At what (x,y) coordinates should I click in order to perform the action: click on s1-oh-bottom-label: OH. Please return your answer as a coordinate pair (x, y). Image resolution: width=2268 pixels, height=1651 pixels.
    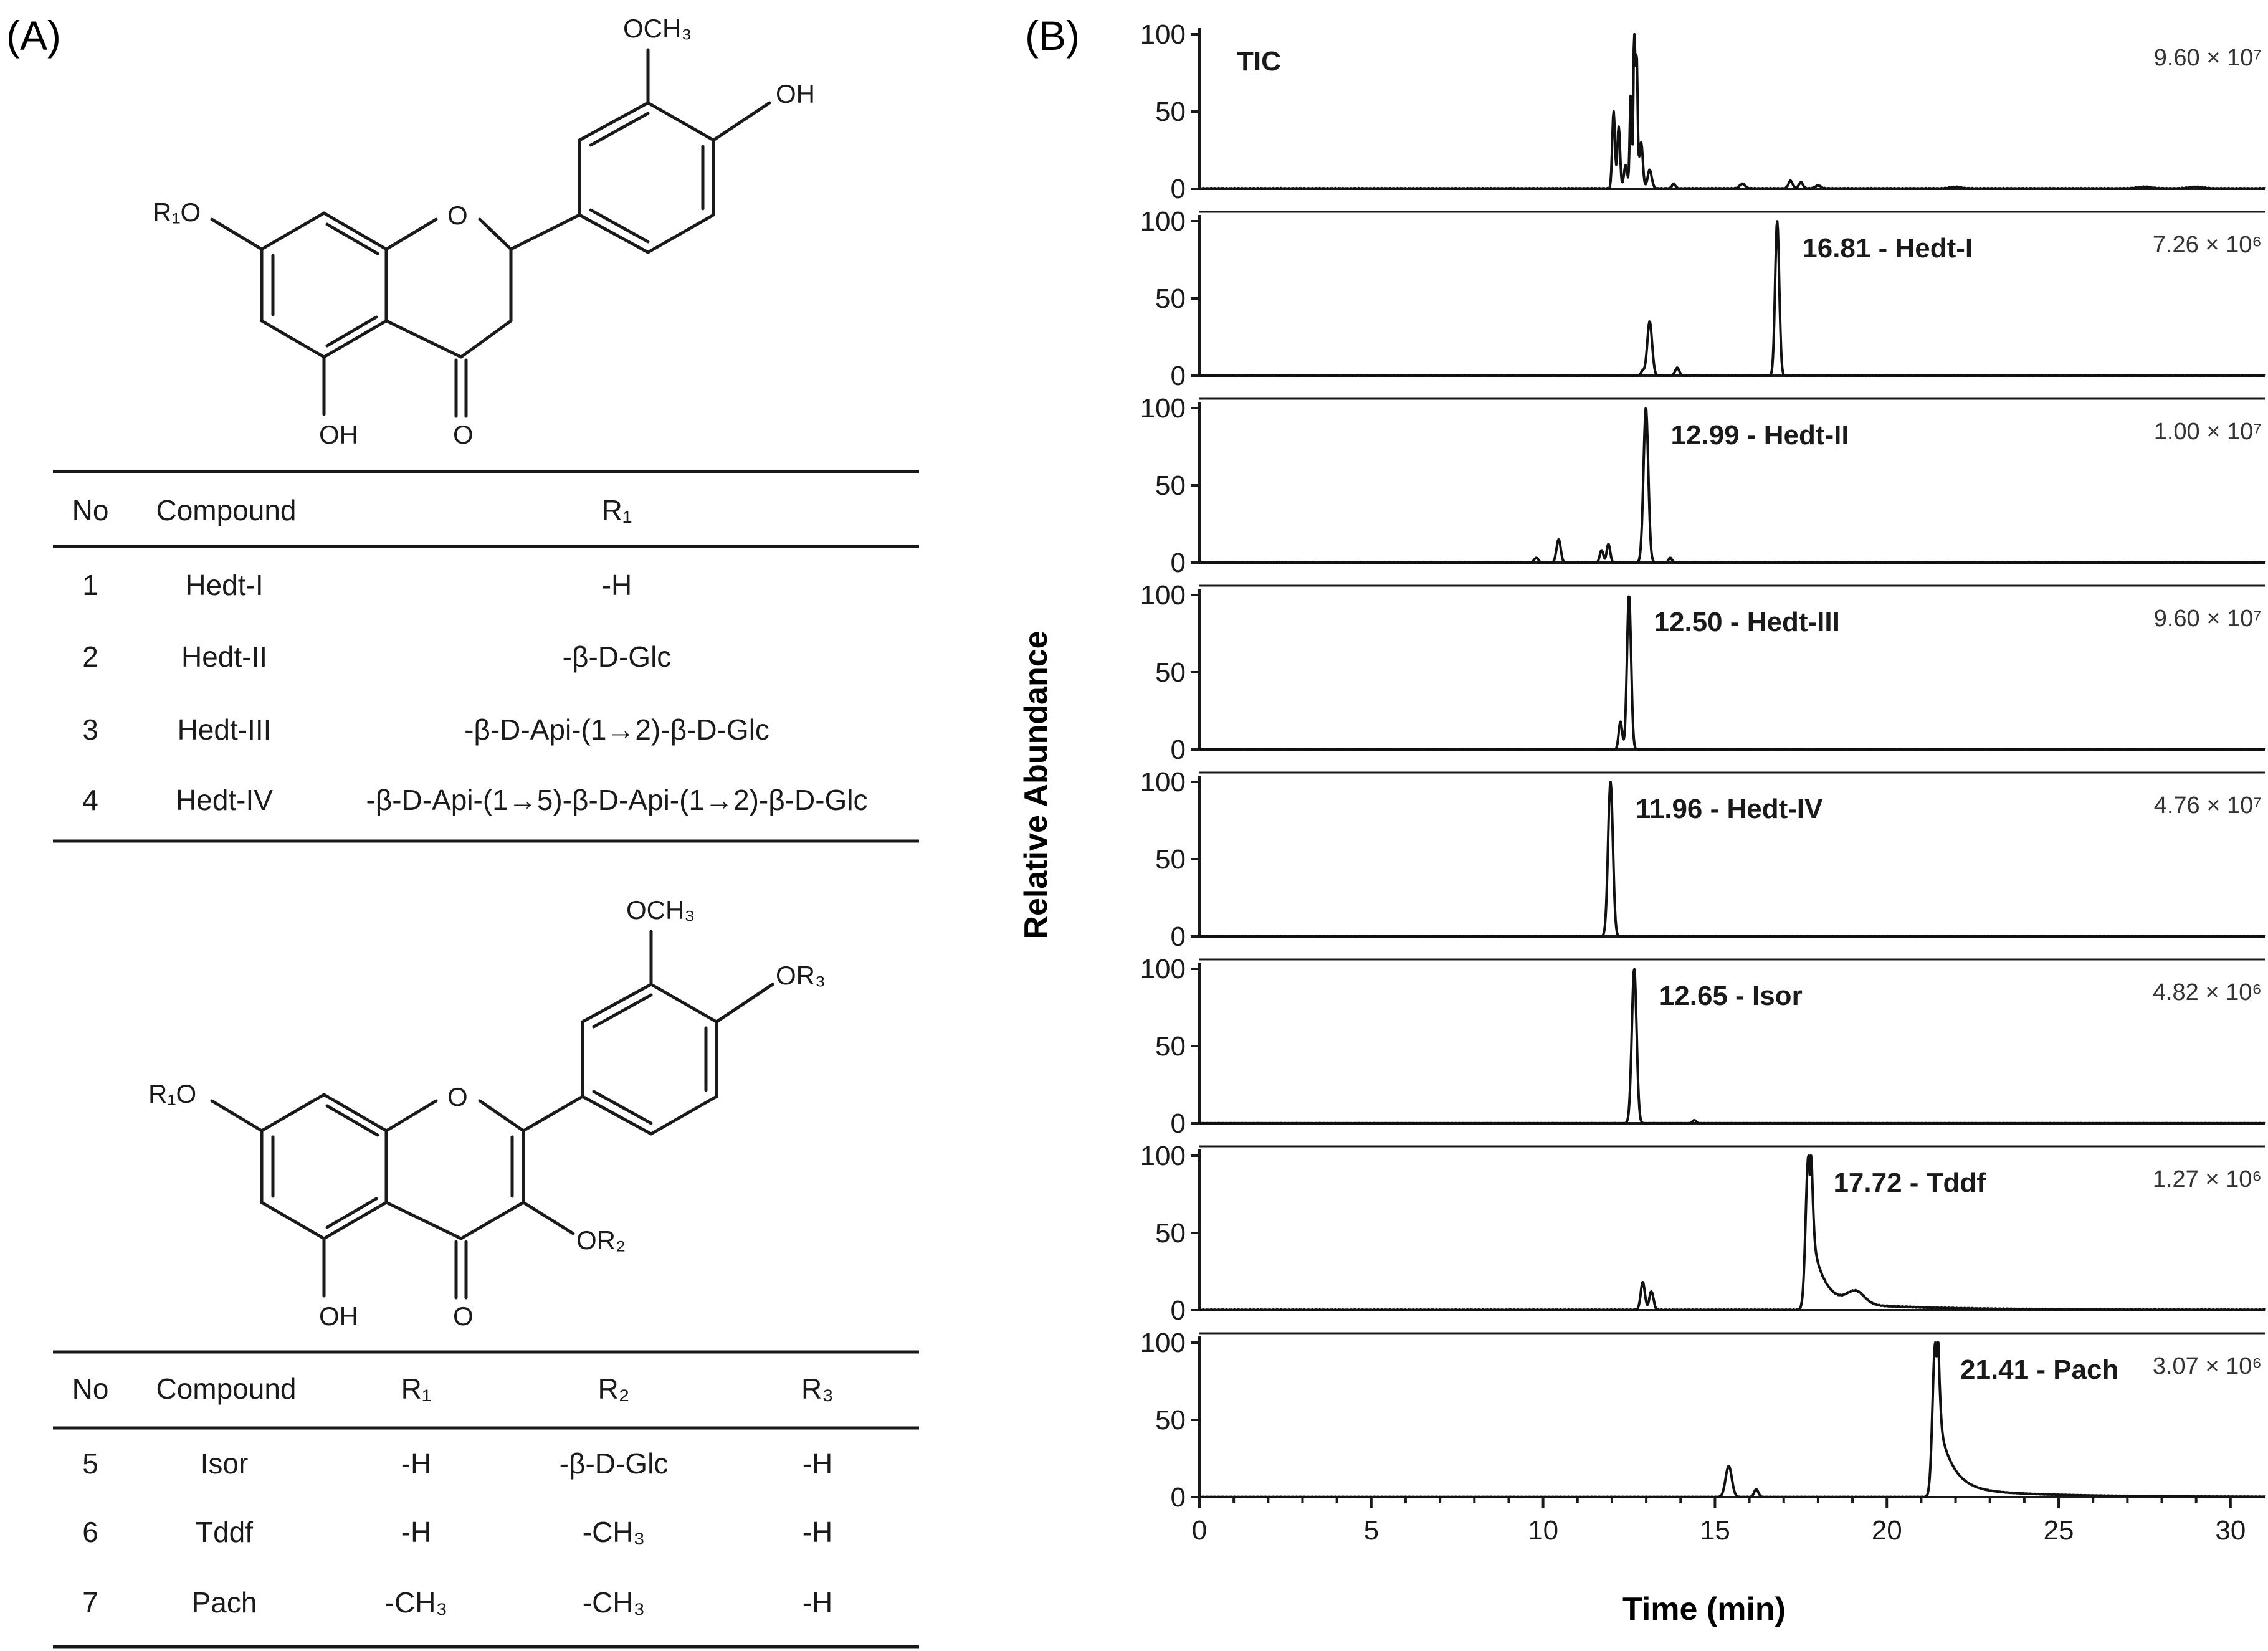
    Looking at the image, I should click on (338, 434).